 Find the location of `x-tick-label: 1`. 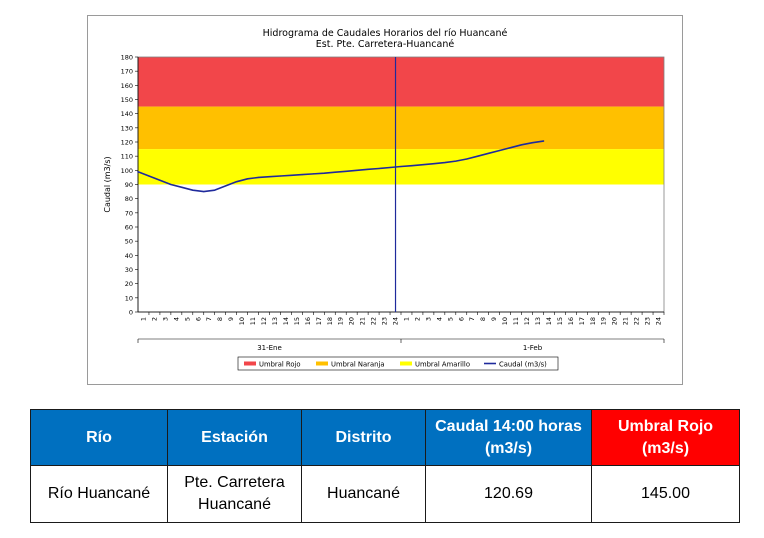

x-tick-label: 1 is located at coordinates (143, 319).